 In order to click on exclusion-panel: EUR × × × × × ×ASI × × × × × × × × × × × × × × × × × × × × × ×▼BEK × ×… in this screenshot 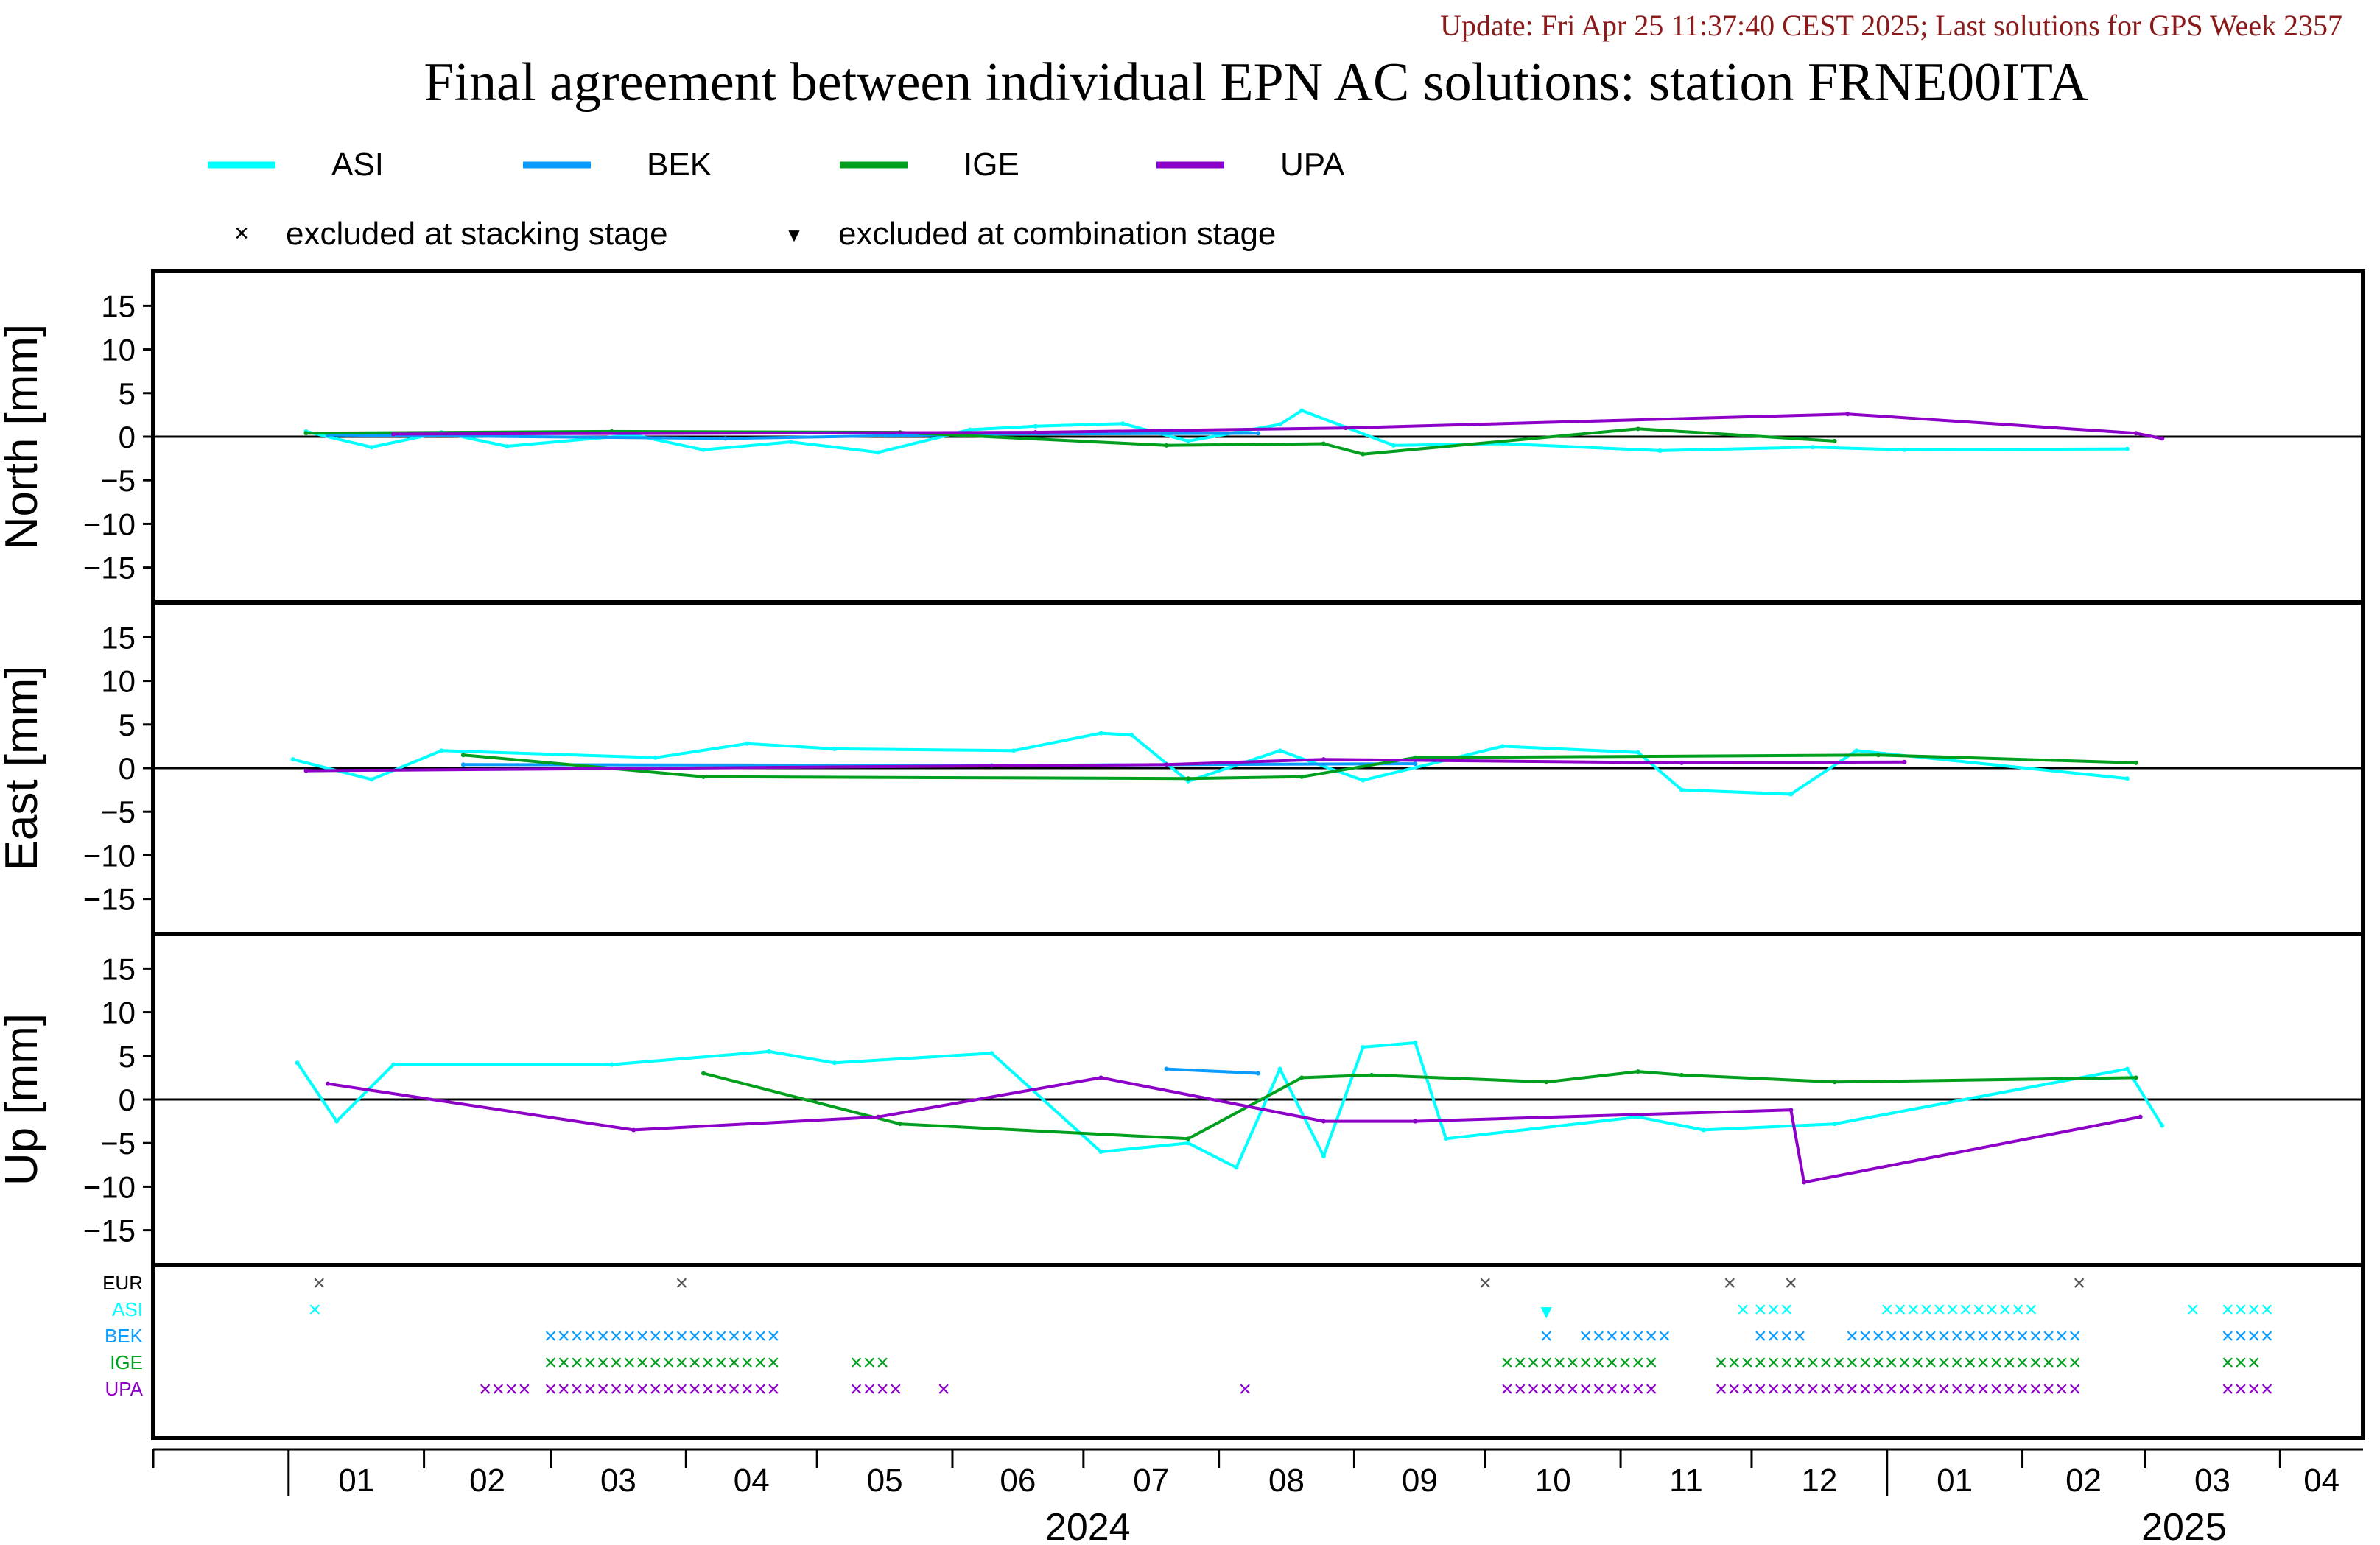, I will do `click(1233, 1352)`.